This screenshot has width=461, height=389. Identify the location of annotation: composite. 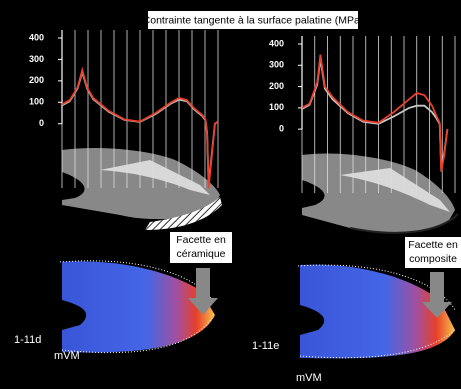
(433, 259).